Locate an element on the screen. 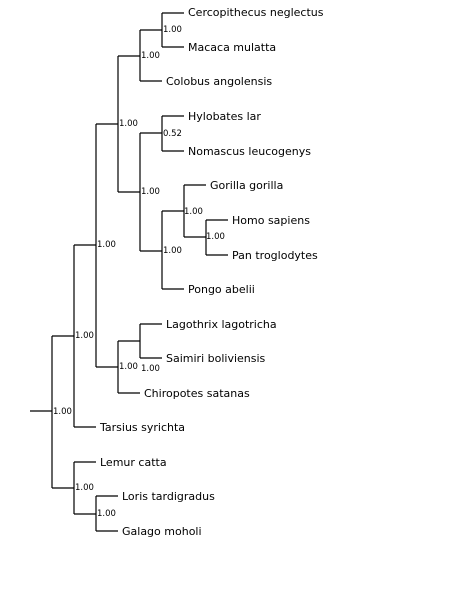 The width and height of the screenshot is (474, 590). taxon-label: Macaca mulatta is located at coordinates (232, 47).